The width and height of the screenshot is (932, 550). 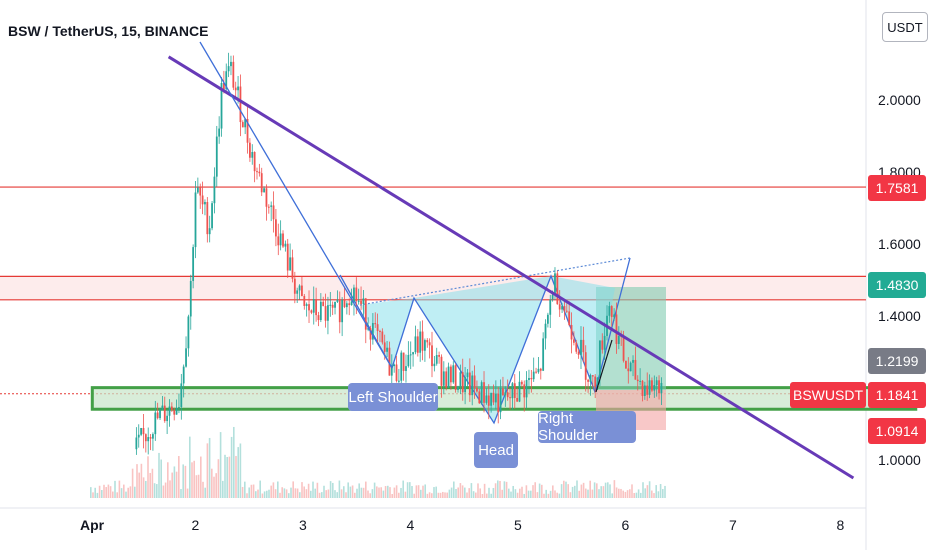 I want to click on y-tick-label: 2.0000, so click(x=899, y=100).